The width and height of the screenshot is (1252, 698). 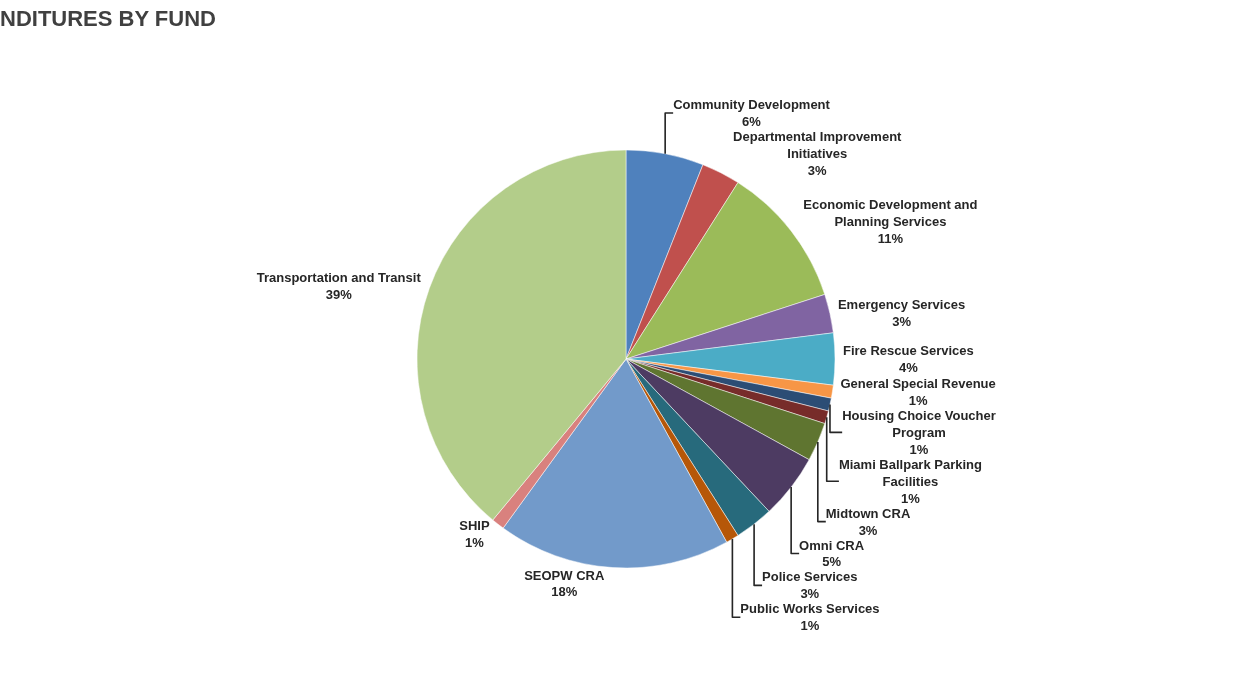 What do you see at coordinates (810, 577) in the screenshot?
I see `slice-label: Police Services` at bounding box center [810, 577].